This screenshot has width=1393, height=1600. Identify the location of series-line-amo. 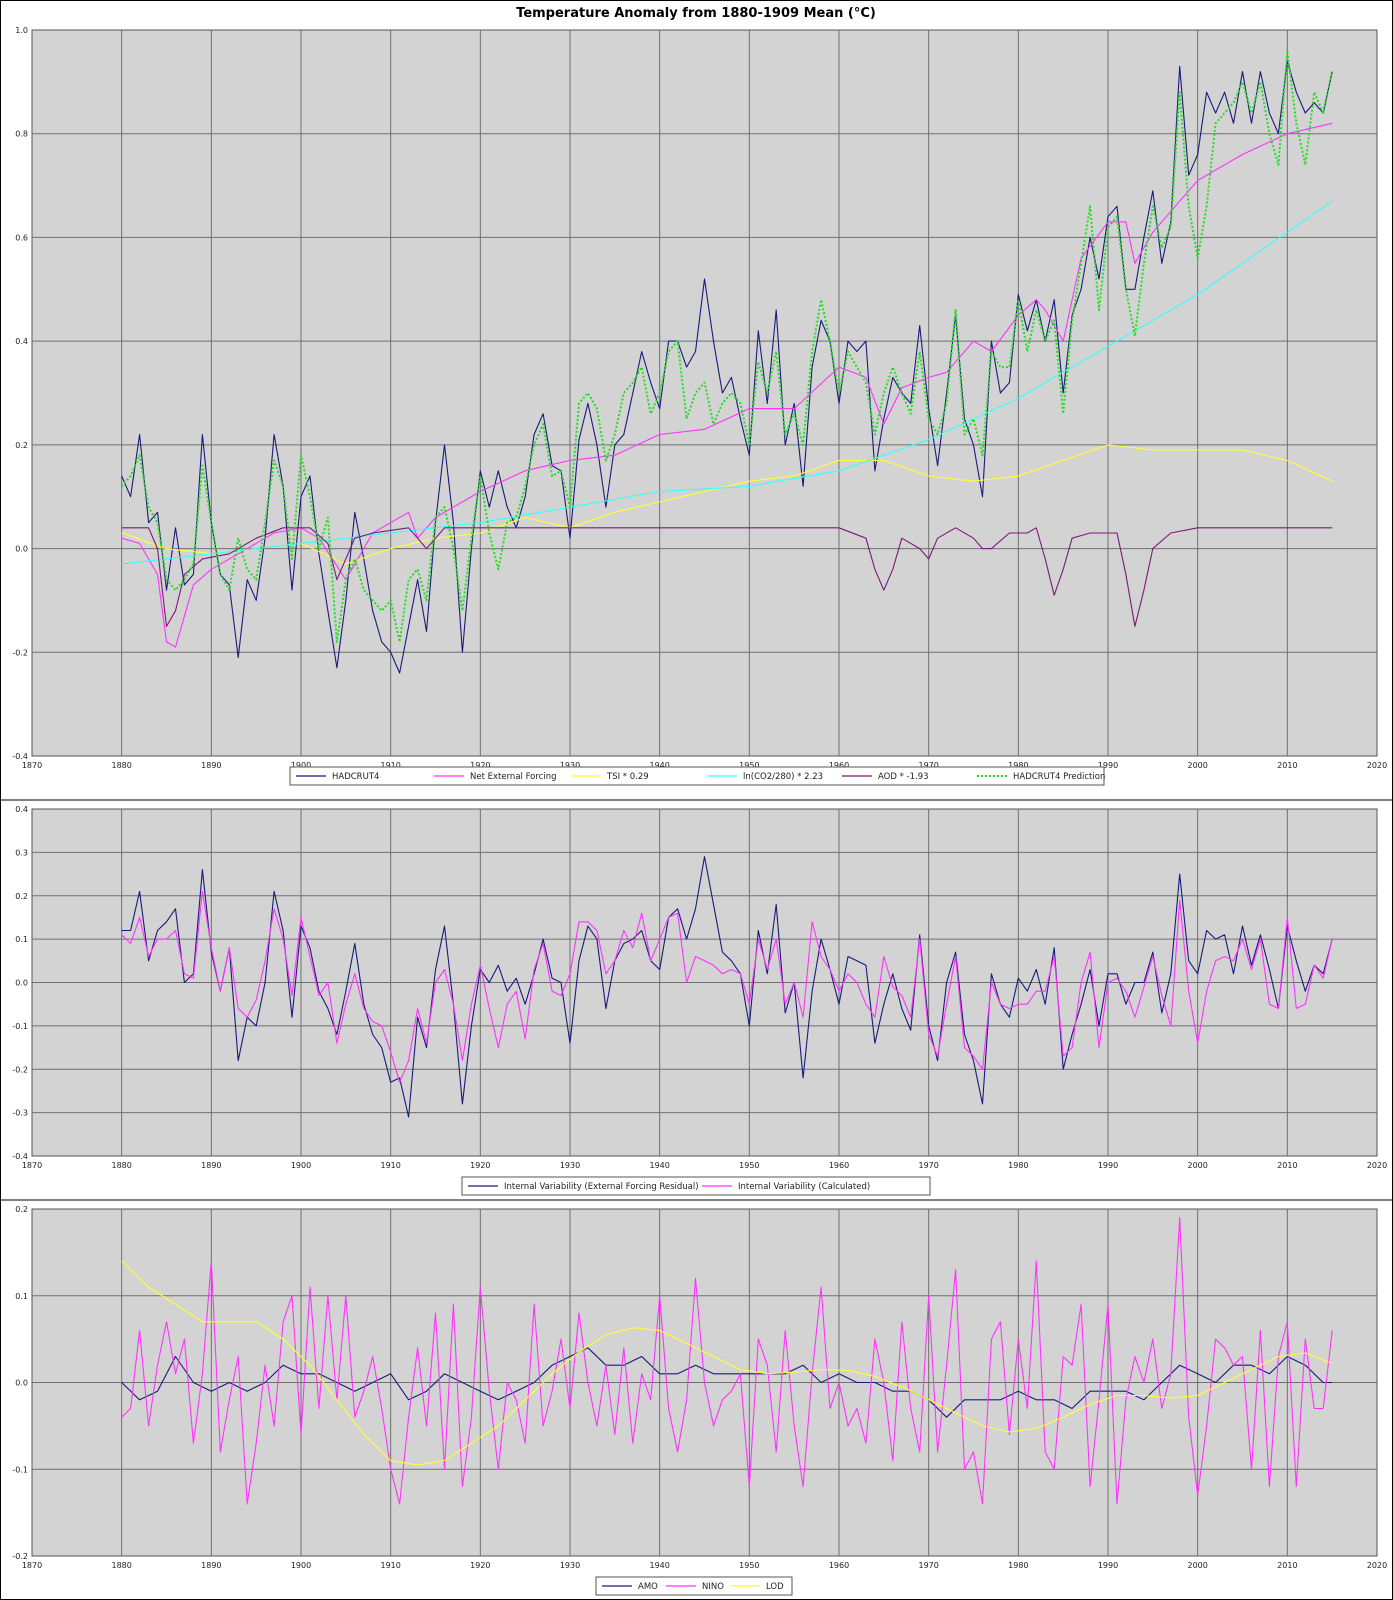
(727, 1382).